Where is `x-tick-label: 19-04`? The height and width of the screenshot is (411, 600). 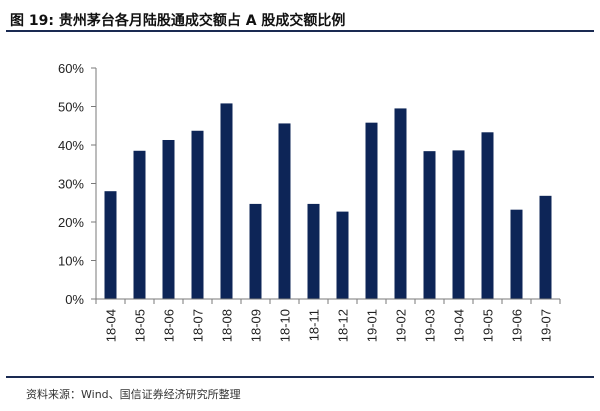
x-tick-label: 19-04 is located at coordinates (459, 325).